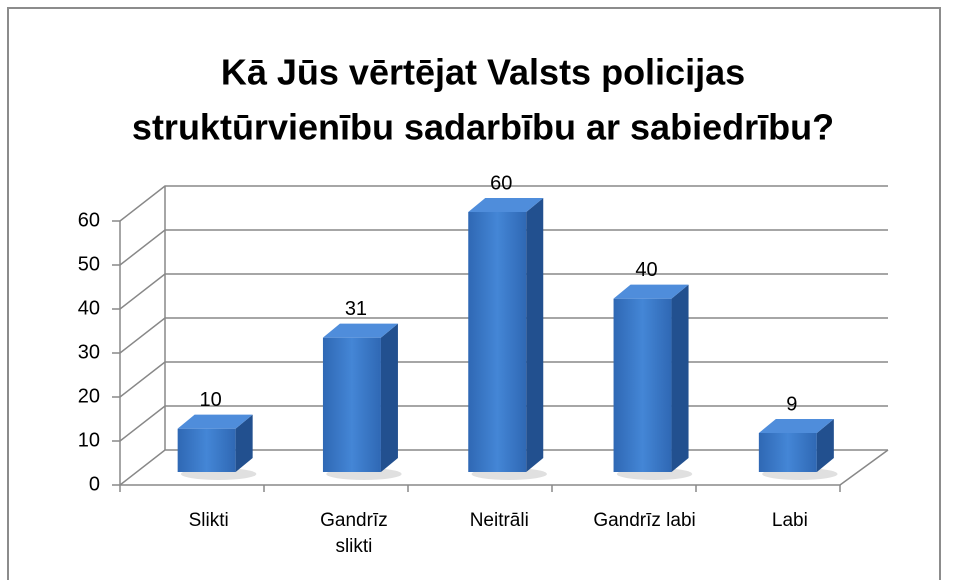  What do you see at coordinates (499, 520) in the screenshot?
I see `x-tick-label: Neitrāli` at bounding box center [499, 520].